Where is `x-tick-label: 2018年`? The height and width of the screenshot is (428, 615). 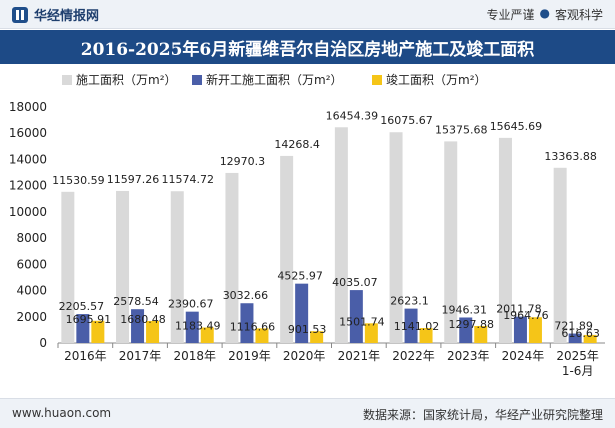 x-tick-label: 2018年 is located at coordinates (194, 356).